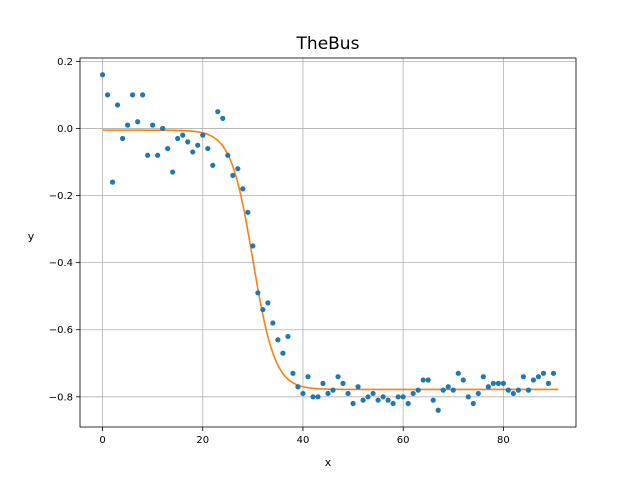  Describe the element at coordinates (65, 129) in the screenshot. I see `y-tick-label: 0.0` at that location.